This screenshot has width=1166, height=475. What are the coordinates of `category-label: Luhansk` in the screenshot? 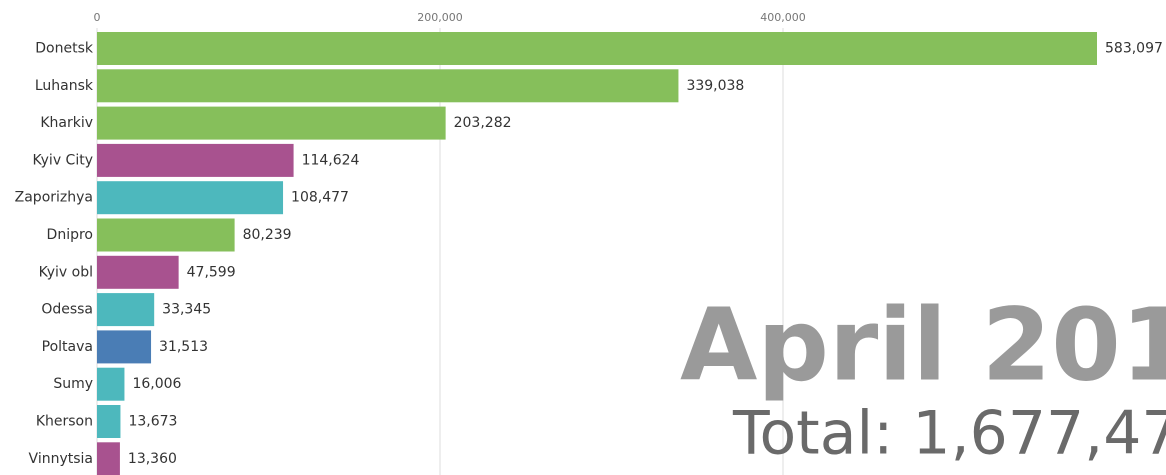 It's located at (64, 86).